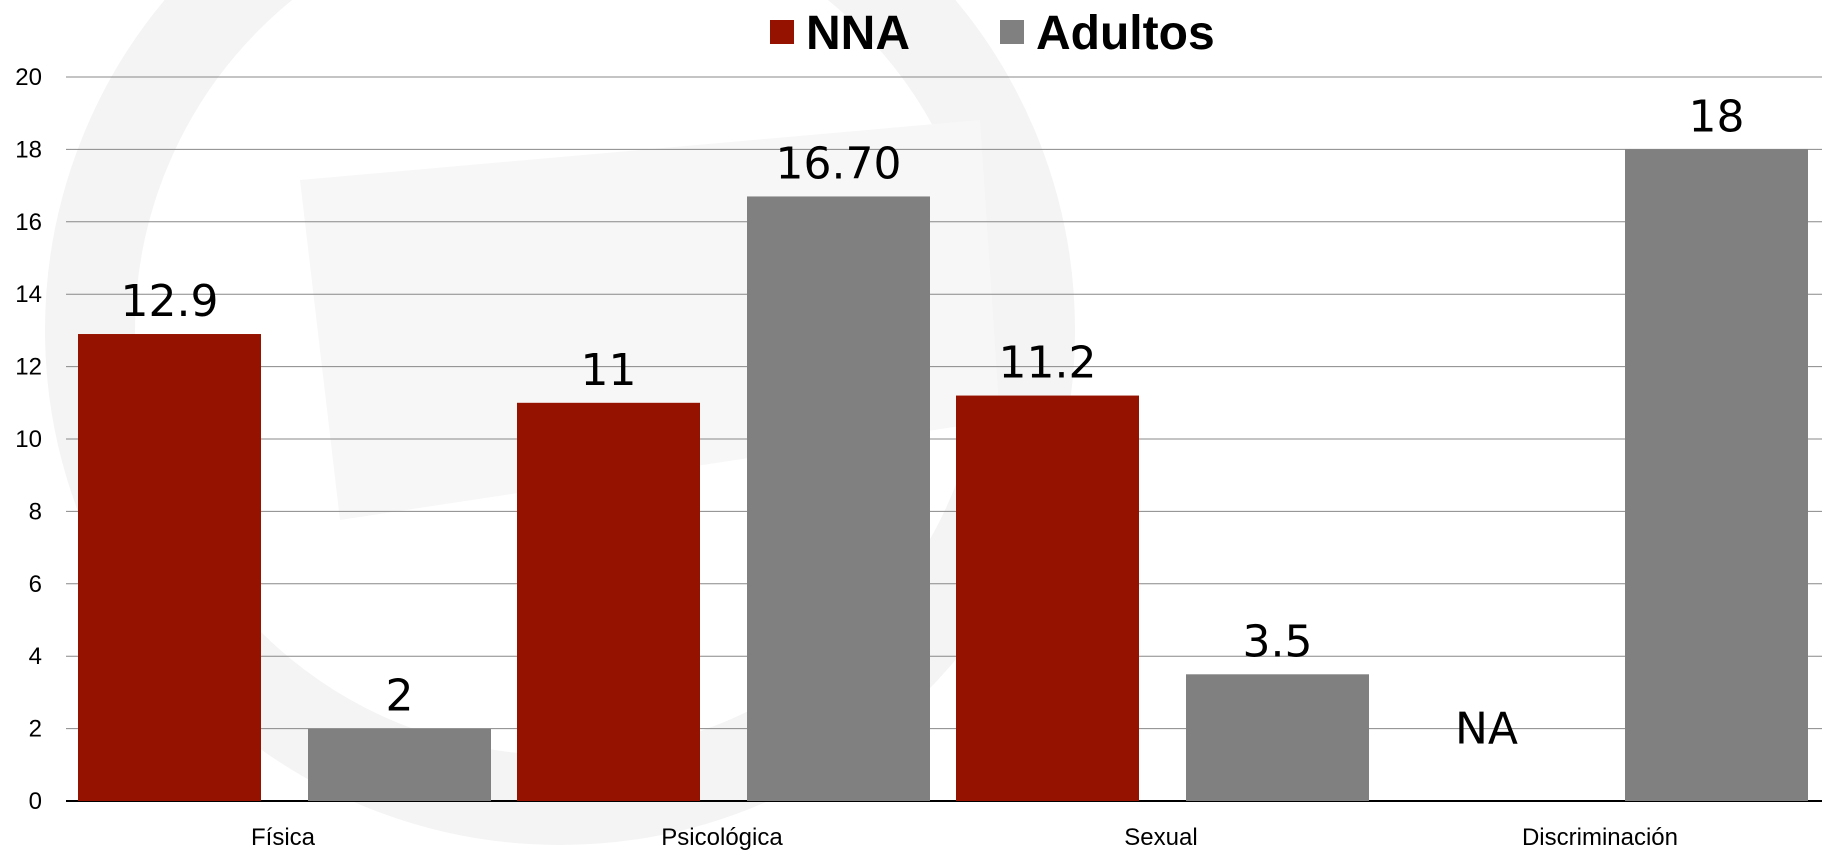  Describe the element at coordinates (28, 77) in the screenshot. I see `y-tick-label: 20` at that location.